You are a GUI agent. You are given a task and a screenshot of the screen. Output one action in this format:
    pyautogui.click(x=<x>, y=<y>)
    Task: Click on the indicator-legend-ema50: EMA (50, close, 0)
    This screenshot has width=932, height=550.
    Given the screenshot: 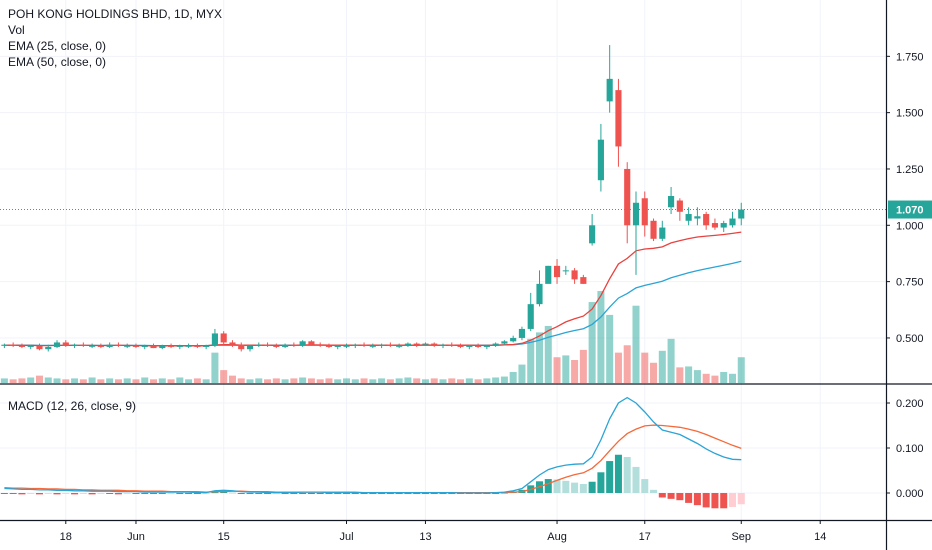 What is the action you would take?
    pyautogui.click(x=57, y=62)
    